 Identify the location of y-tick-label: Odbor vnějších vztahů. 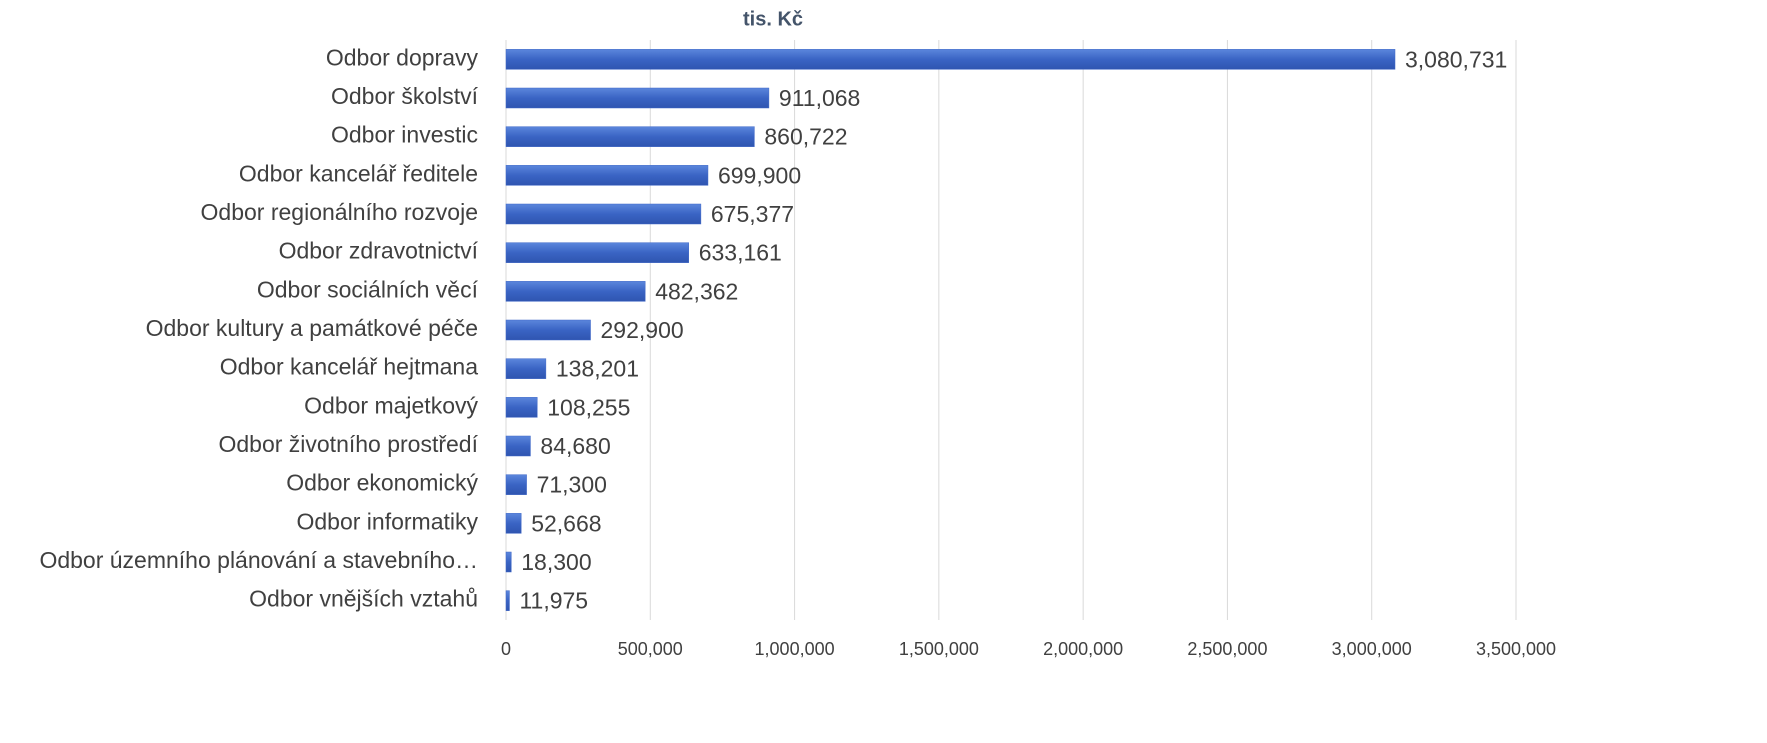
(363, 599).